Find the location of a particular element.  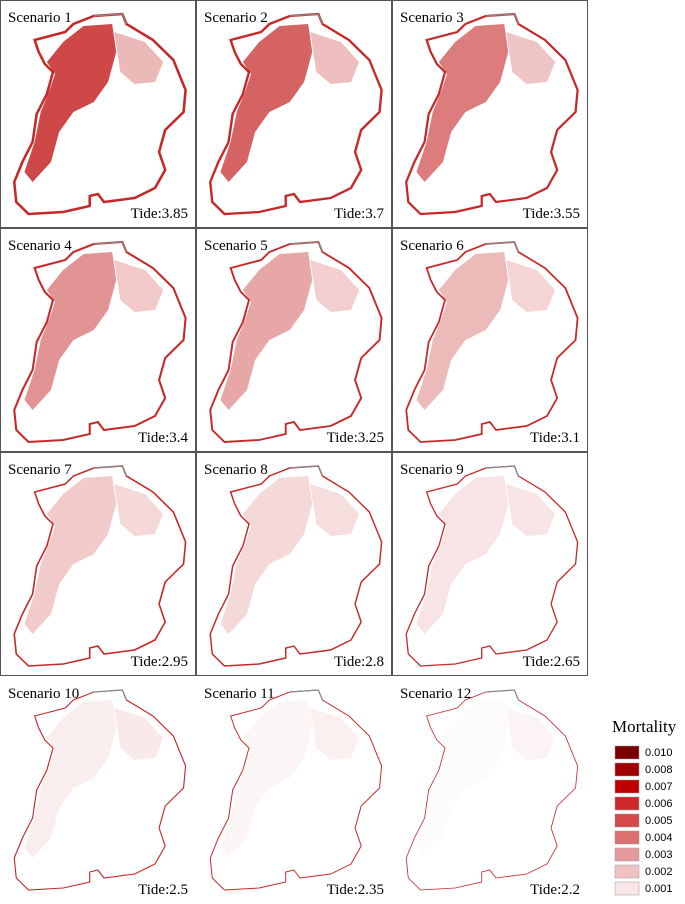

tide-label: Tide:2.95 is located at coordinates (159, 662).